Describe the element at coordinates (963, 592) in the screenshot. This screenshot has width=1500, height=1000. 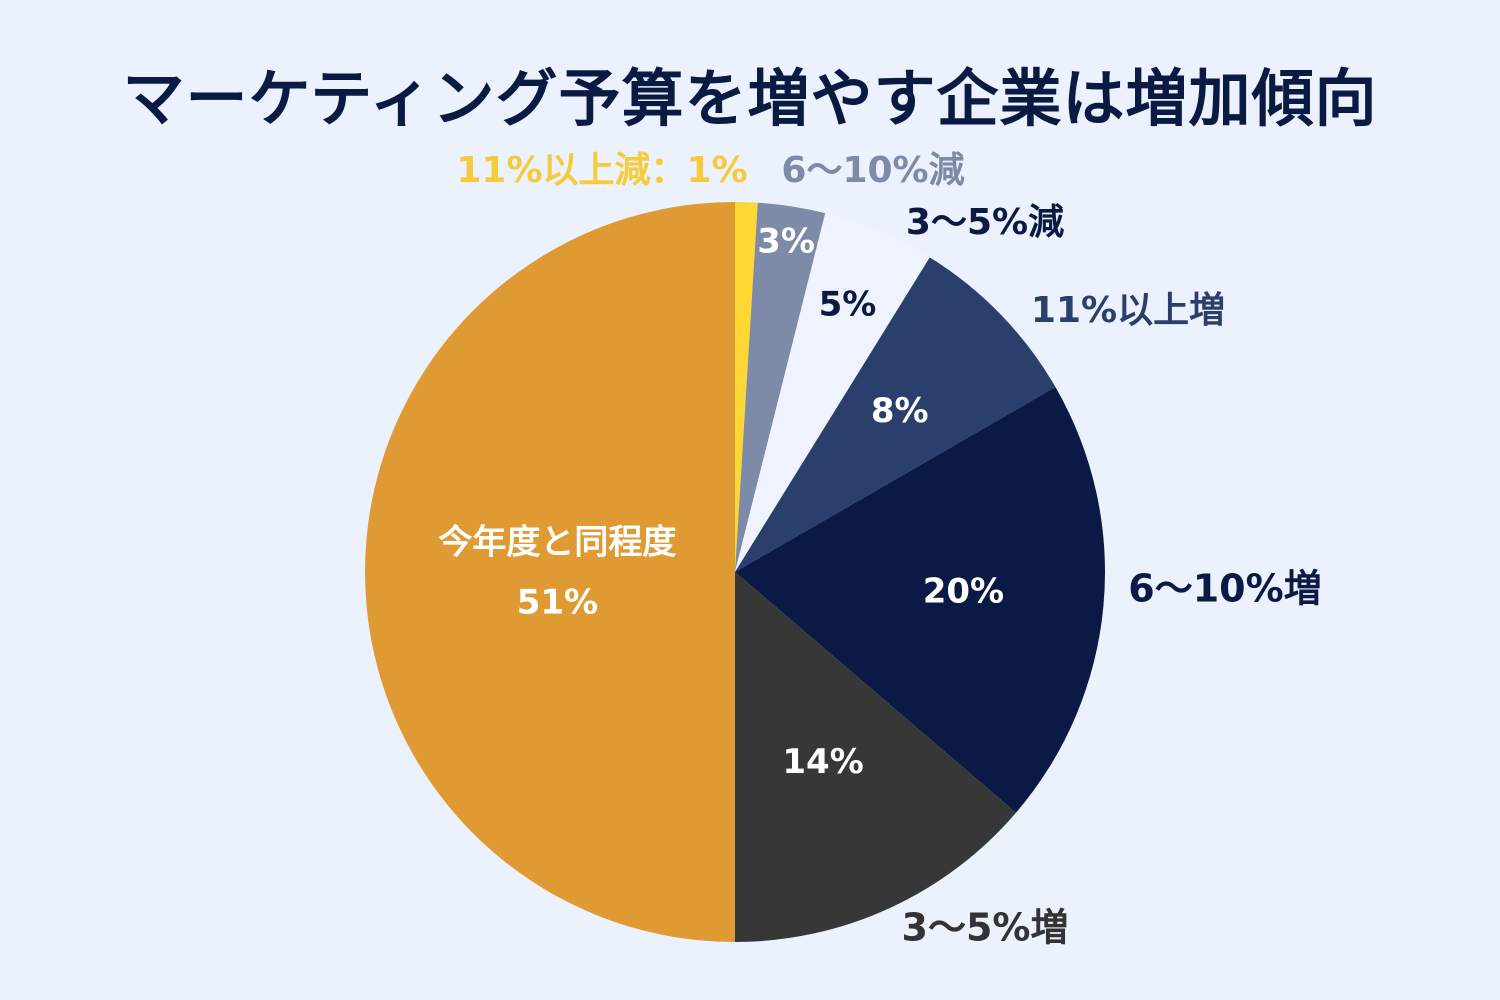
I see `inside-label-5: 20%` at that location.